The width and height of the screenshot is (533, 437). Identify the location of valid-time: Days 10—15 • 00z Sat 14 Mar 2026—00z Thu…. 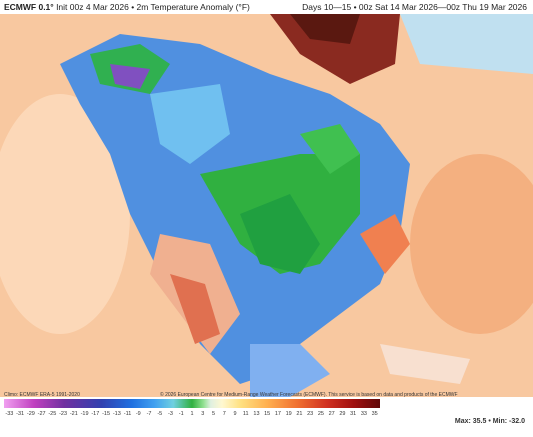
(414, 7).